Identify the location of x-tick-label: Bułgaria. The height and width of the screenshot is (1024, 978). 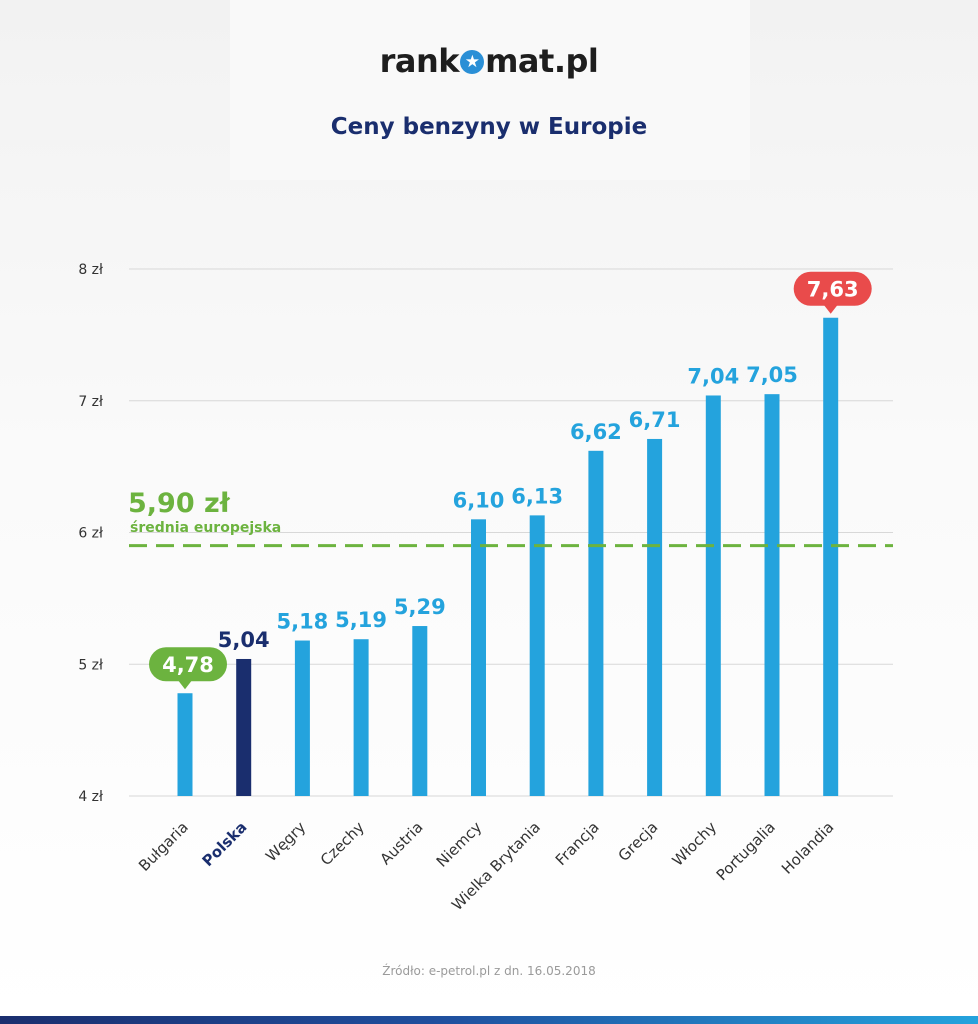
(163, 846).